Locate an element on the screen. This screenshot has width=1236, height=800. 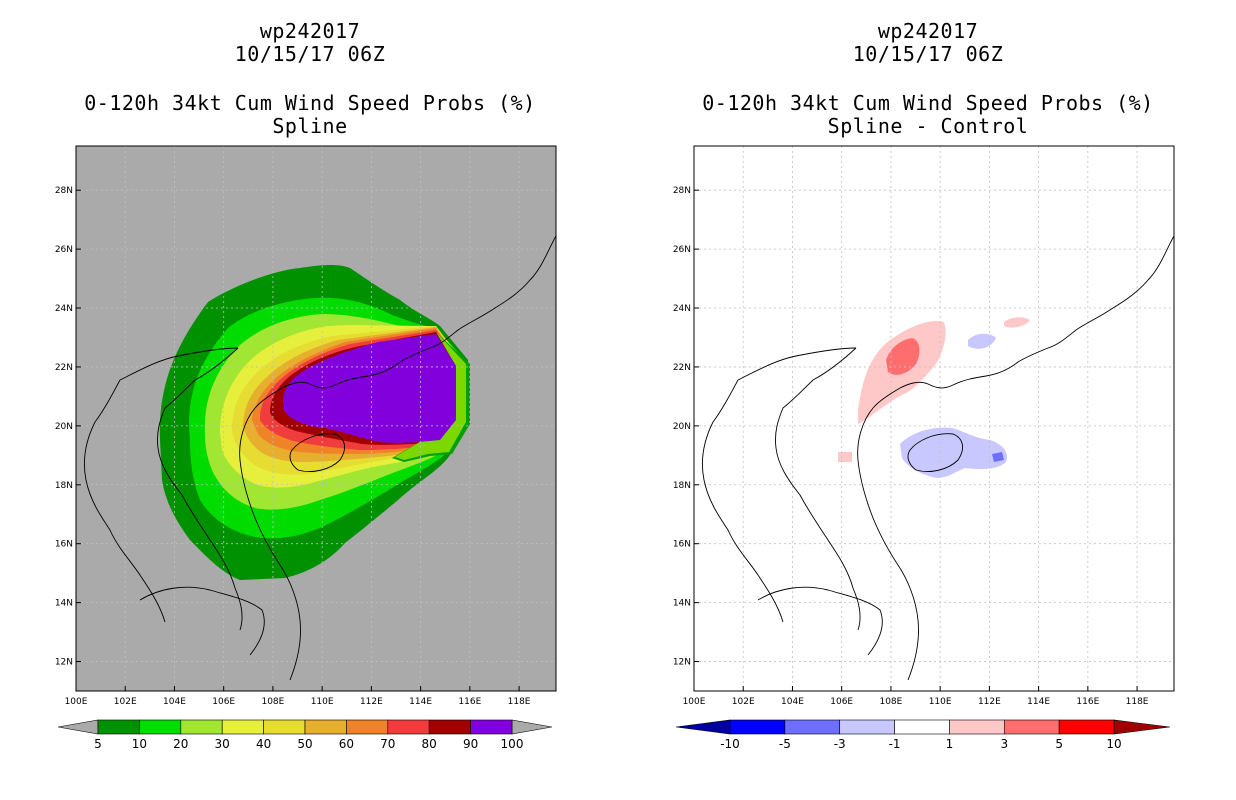
right-colorbar-label-3: 3 is located at coordinates (1004, 744).